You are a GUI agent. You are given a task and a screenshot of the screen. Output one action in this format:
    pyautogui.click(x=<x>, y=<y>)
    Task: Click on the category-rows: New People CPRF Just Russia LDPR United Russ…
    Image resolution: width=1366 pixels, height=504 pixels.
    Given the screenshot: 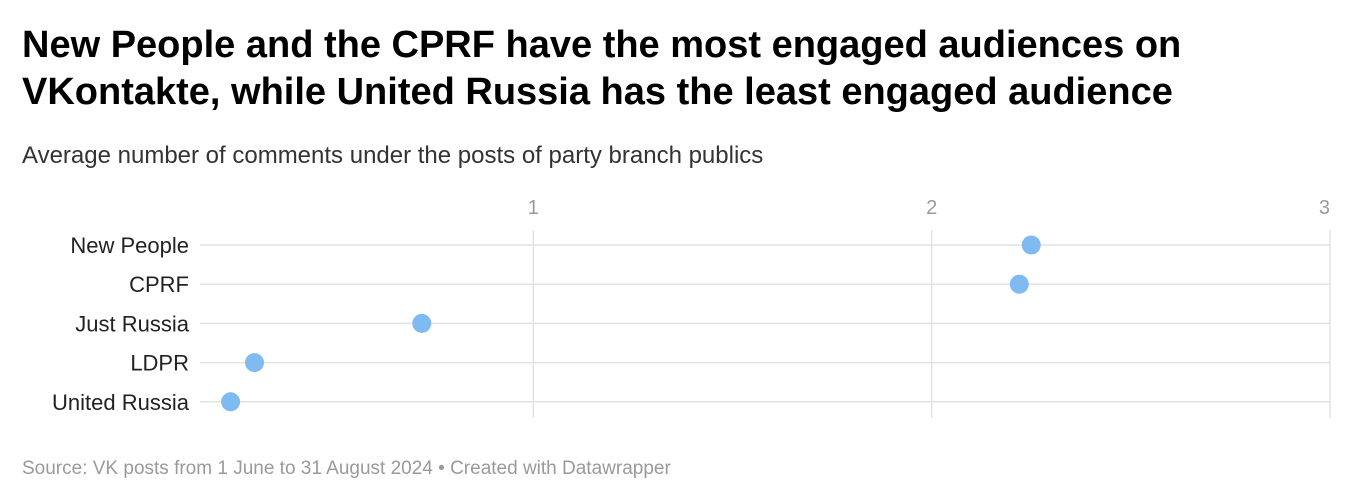 What is the action you would take?
    pyautogui.click(x=121, y=324)
    